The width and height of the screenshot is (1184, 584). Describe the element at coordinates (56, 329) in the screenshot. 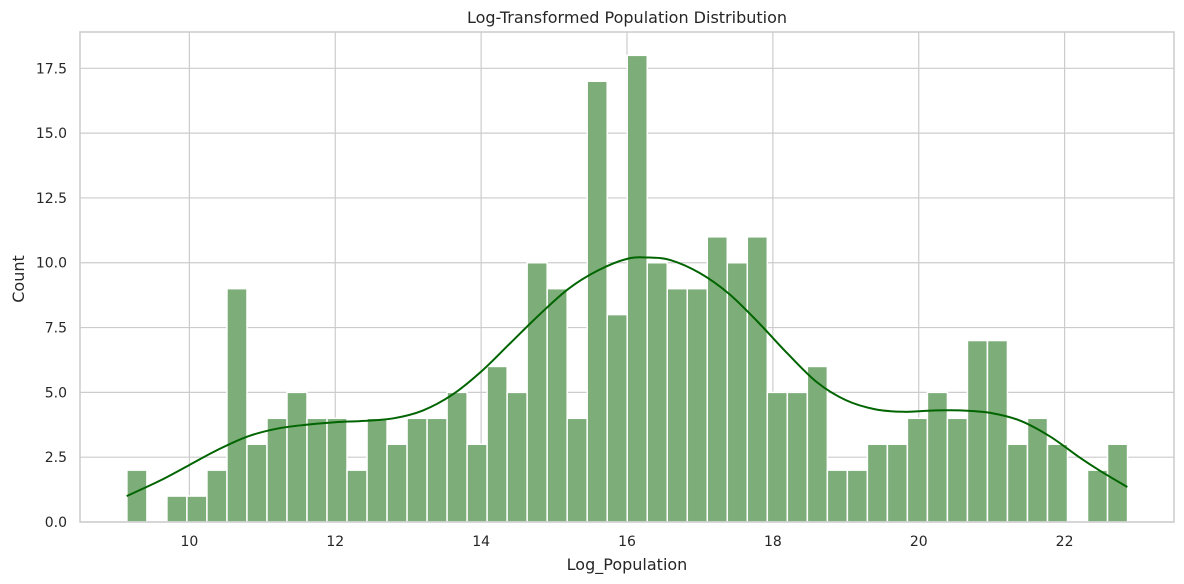

I see `y-tick-label: 7.5` at that location.